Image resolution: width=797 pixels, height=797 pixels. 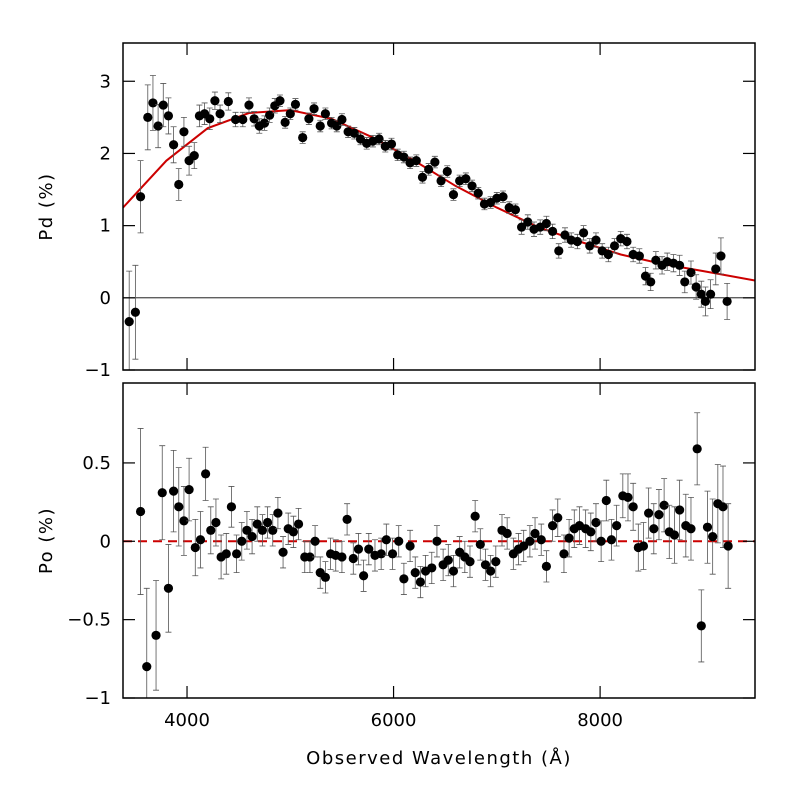 What do you see at coordinates (439, 758) in the screenshot?
I see `x-axis-label: Observed Wavelength (Å)` at bounding box center [439, 758].